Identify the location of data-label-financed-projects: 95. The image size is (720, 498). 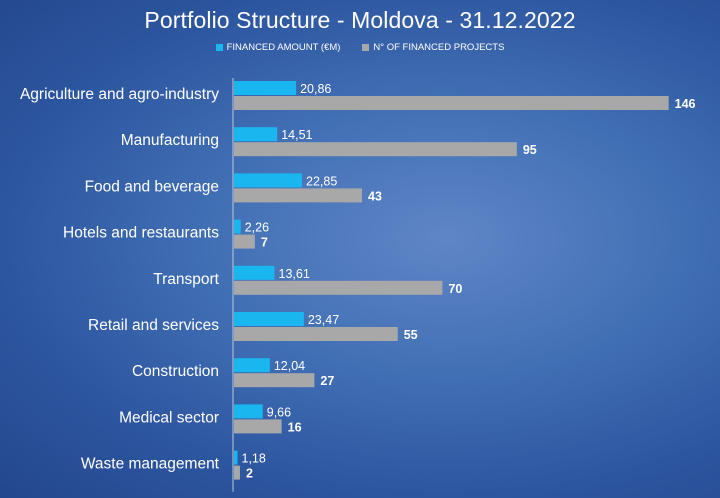
(530, 150).